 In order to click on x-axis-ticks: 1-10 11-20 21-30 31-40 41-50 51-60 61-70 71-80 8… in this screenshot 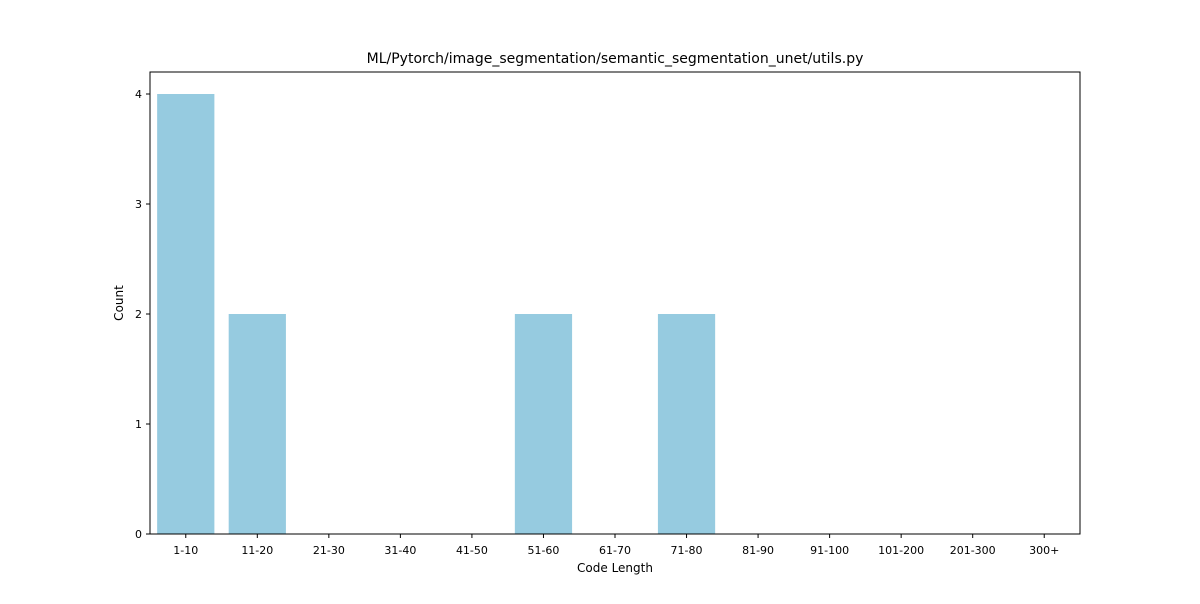, I will do `click(616, 545)`.